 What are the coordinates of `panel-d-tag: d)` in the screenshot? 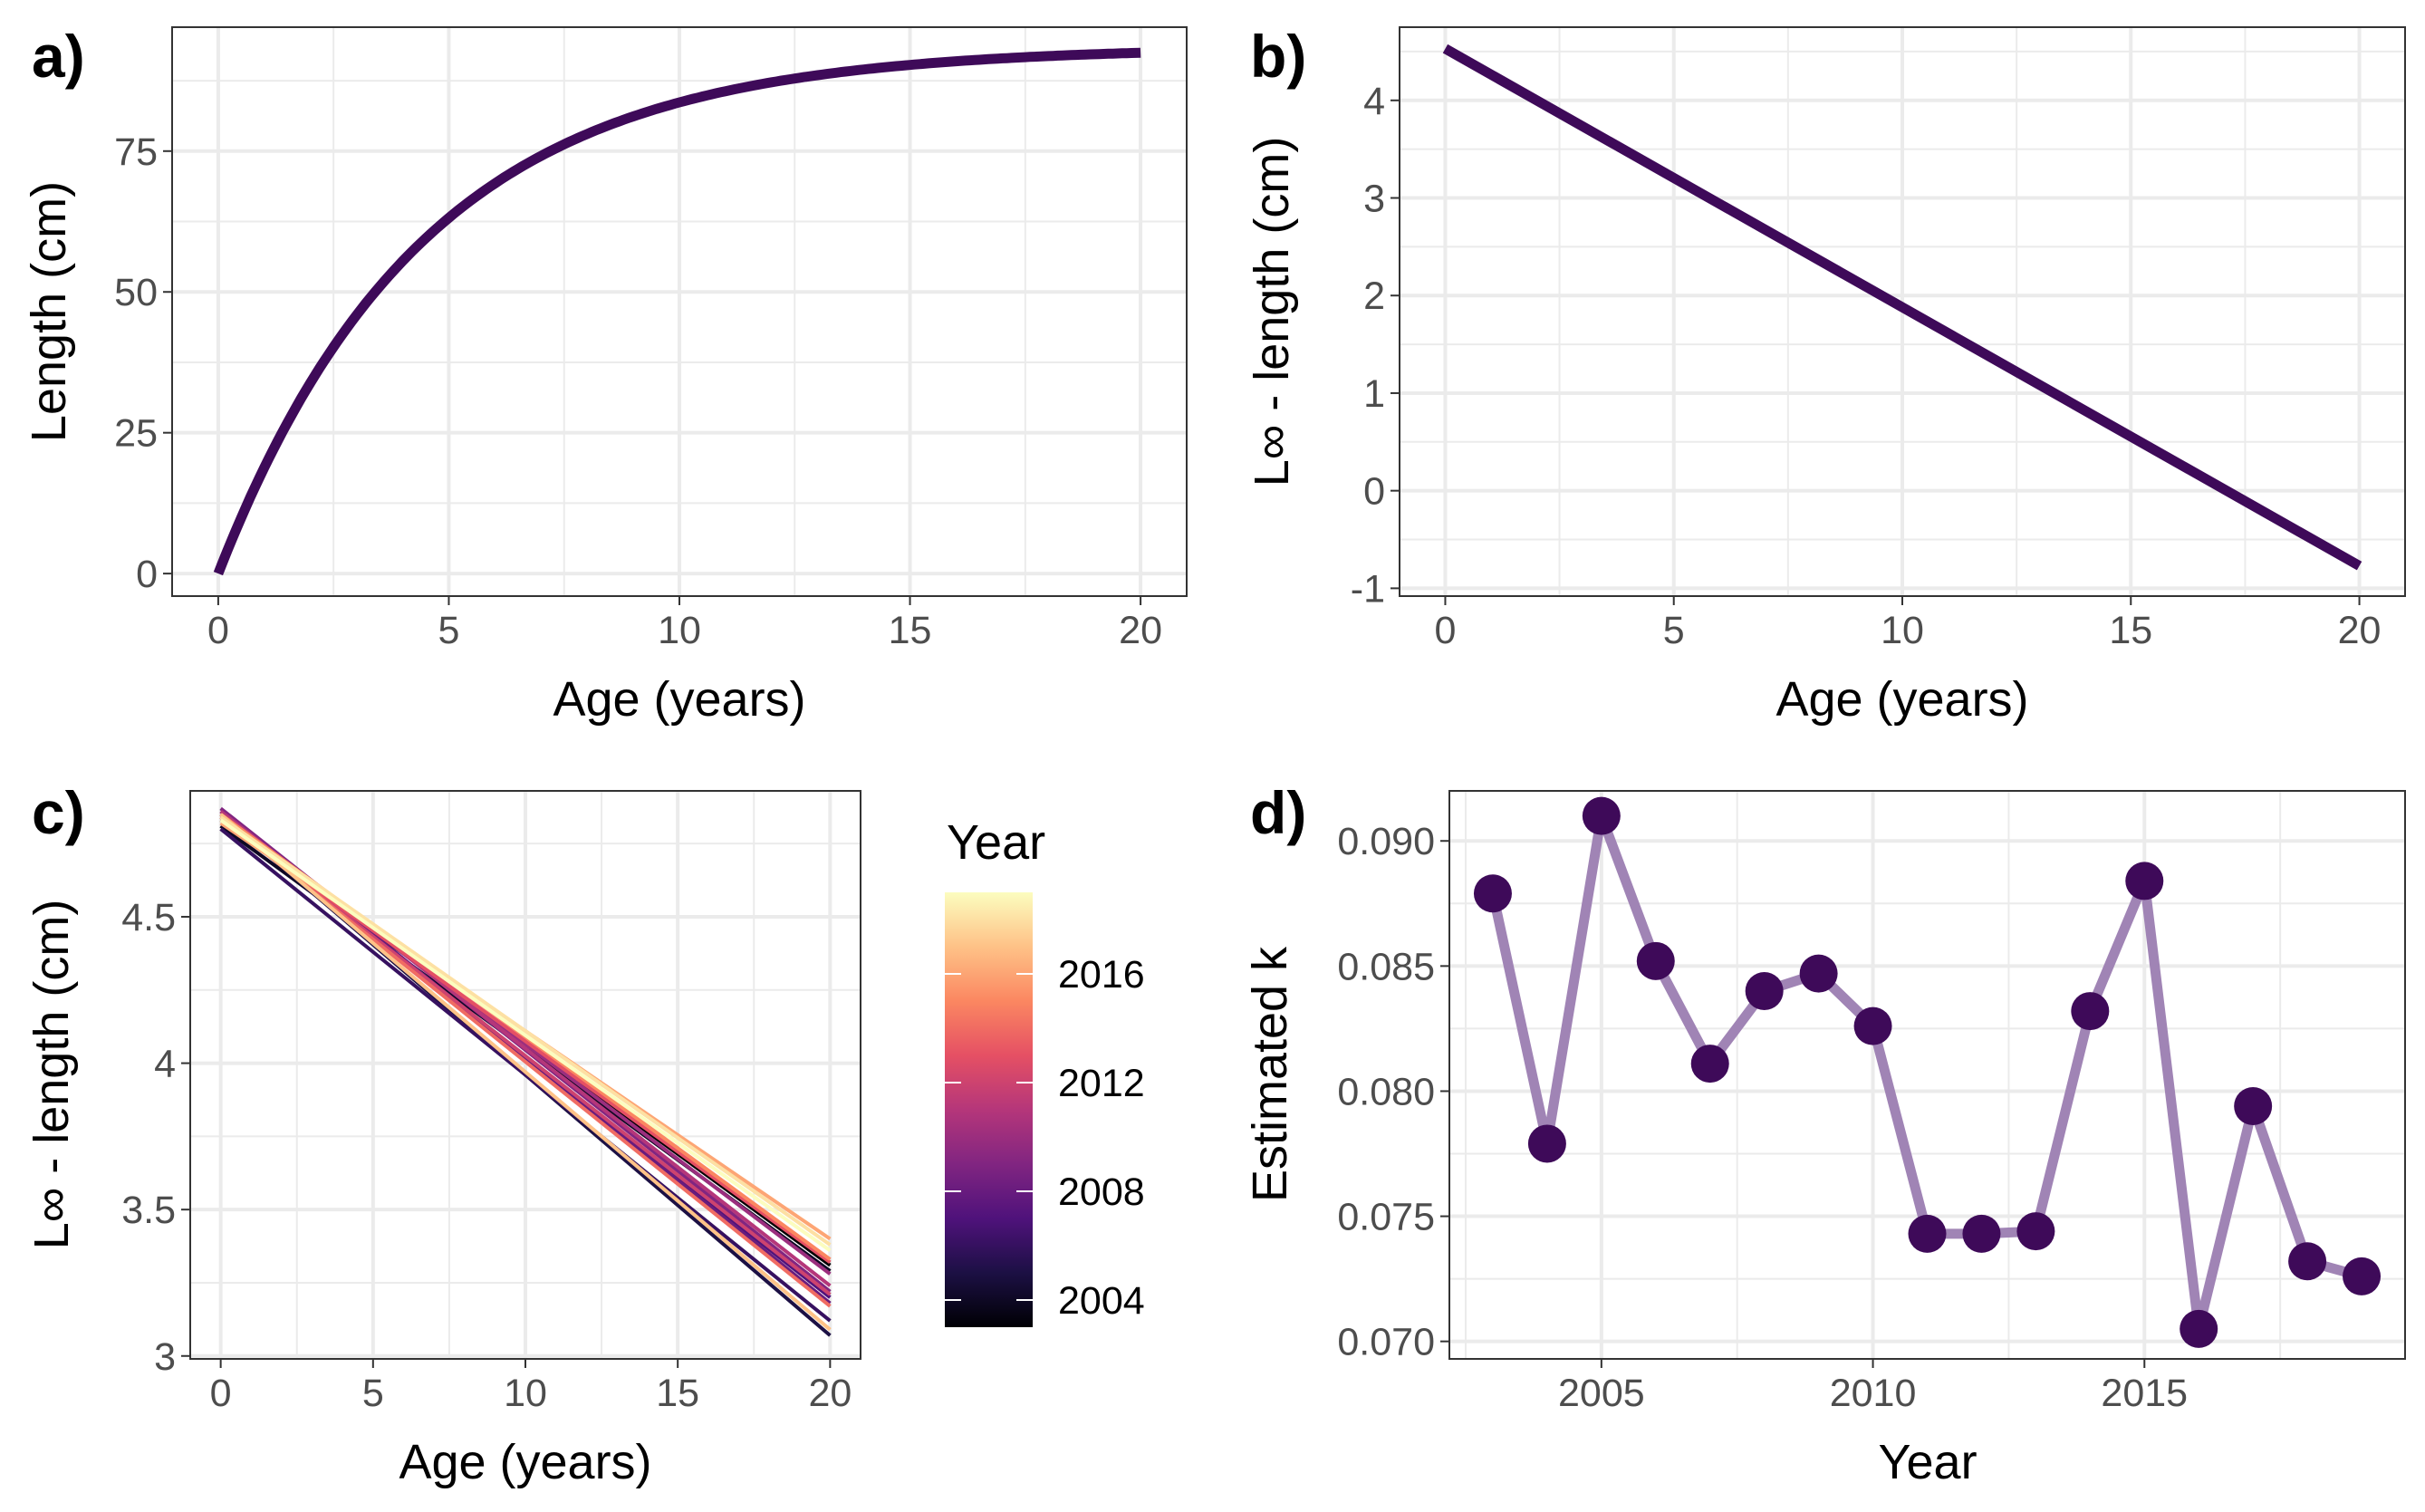 It's located at (1278, 812).